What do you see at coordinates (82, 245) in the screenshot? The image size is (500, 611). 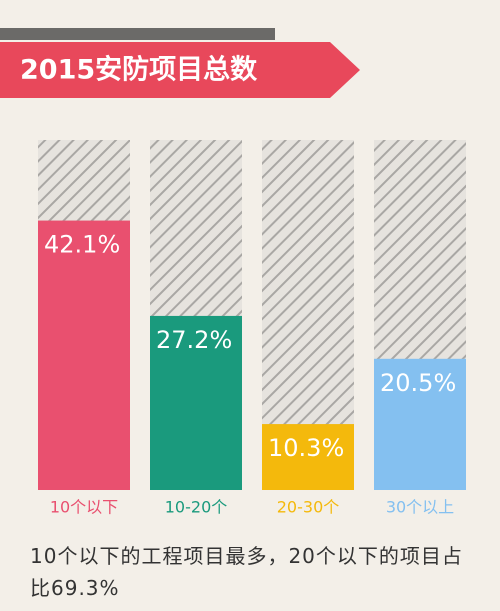 I see `value-label: 42.1%` at bounding box center [82, 245].